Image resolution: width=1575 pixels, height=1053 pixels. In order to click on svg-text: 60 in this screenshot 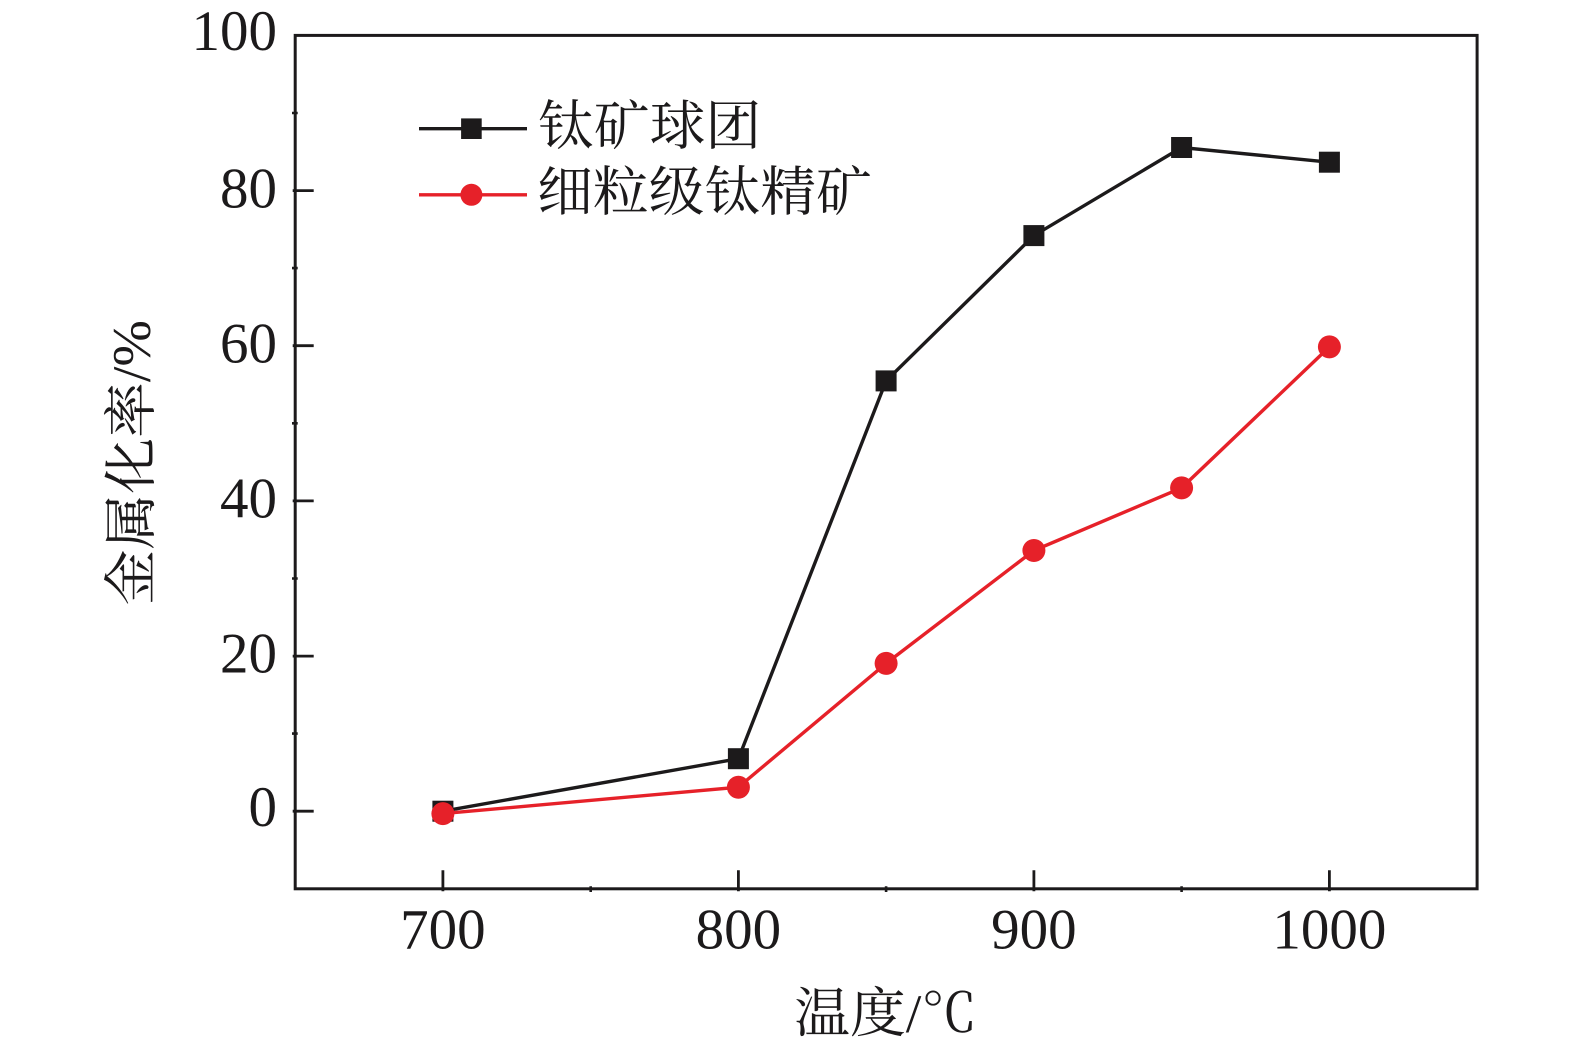, I will do `click(248, 344)`.